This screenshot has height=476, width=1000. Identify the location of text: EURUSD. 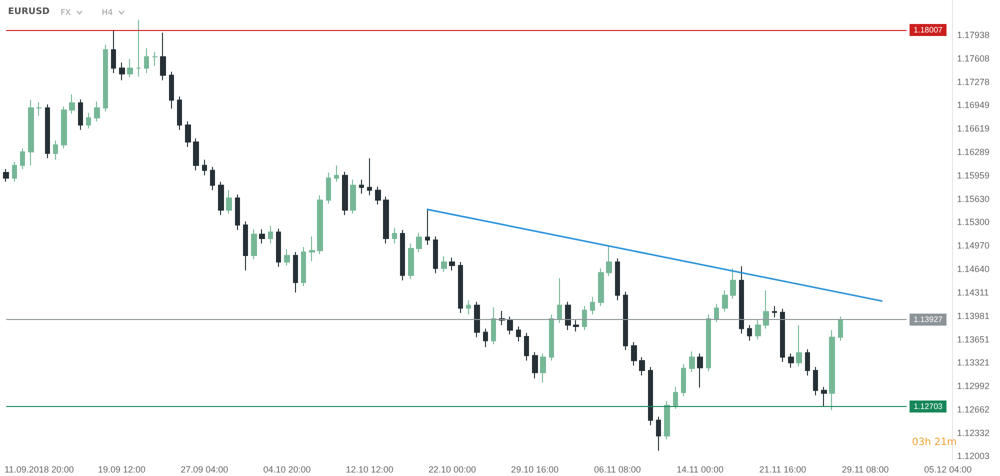
(29, 12).